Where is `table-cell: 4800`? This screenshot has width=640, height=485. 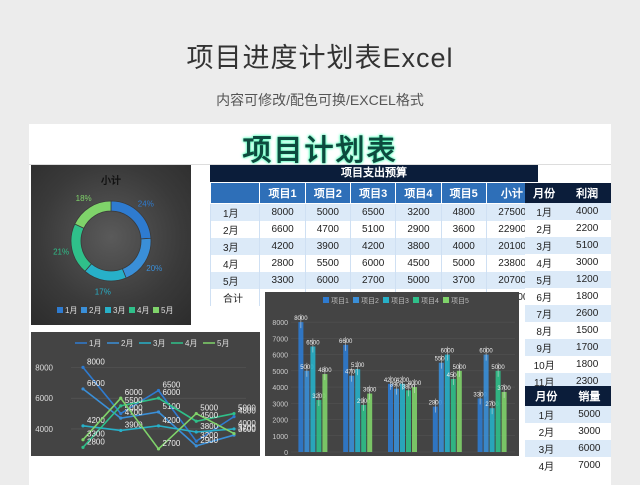 table-cell: 4800 is located at coordinates (463, 212).